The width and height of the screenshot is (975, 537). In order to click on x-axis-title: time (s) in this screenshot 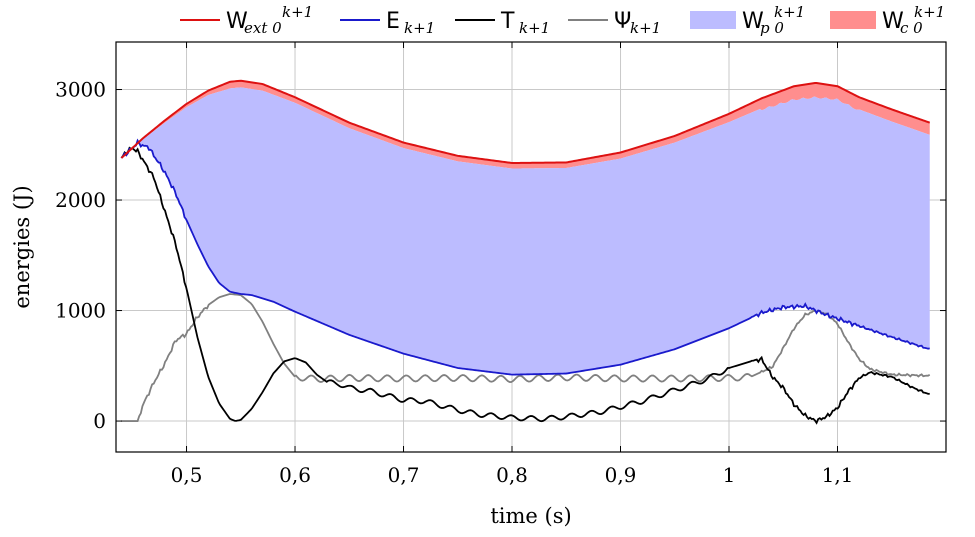, I will do `click(530, 516)`.